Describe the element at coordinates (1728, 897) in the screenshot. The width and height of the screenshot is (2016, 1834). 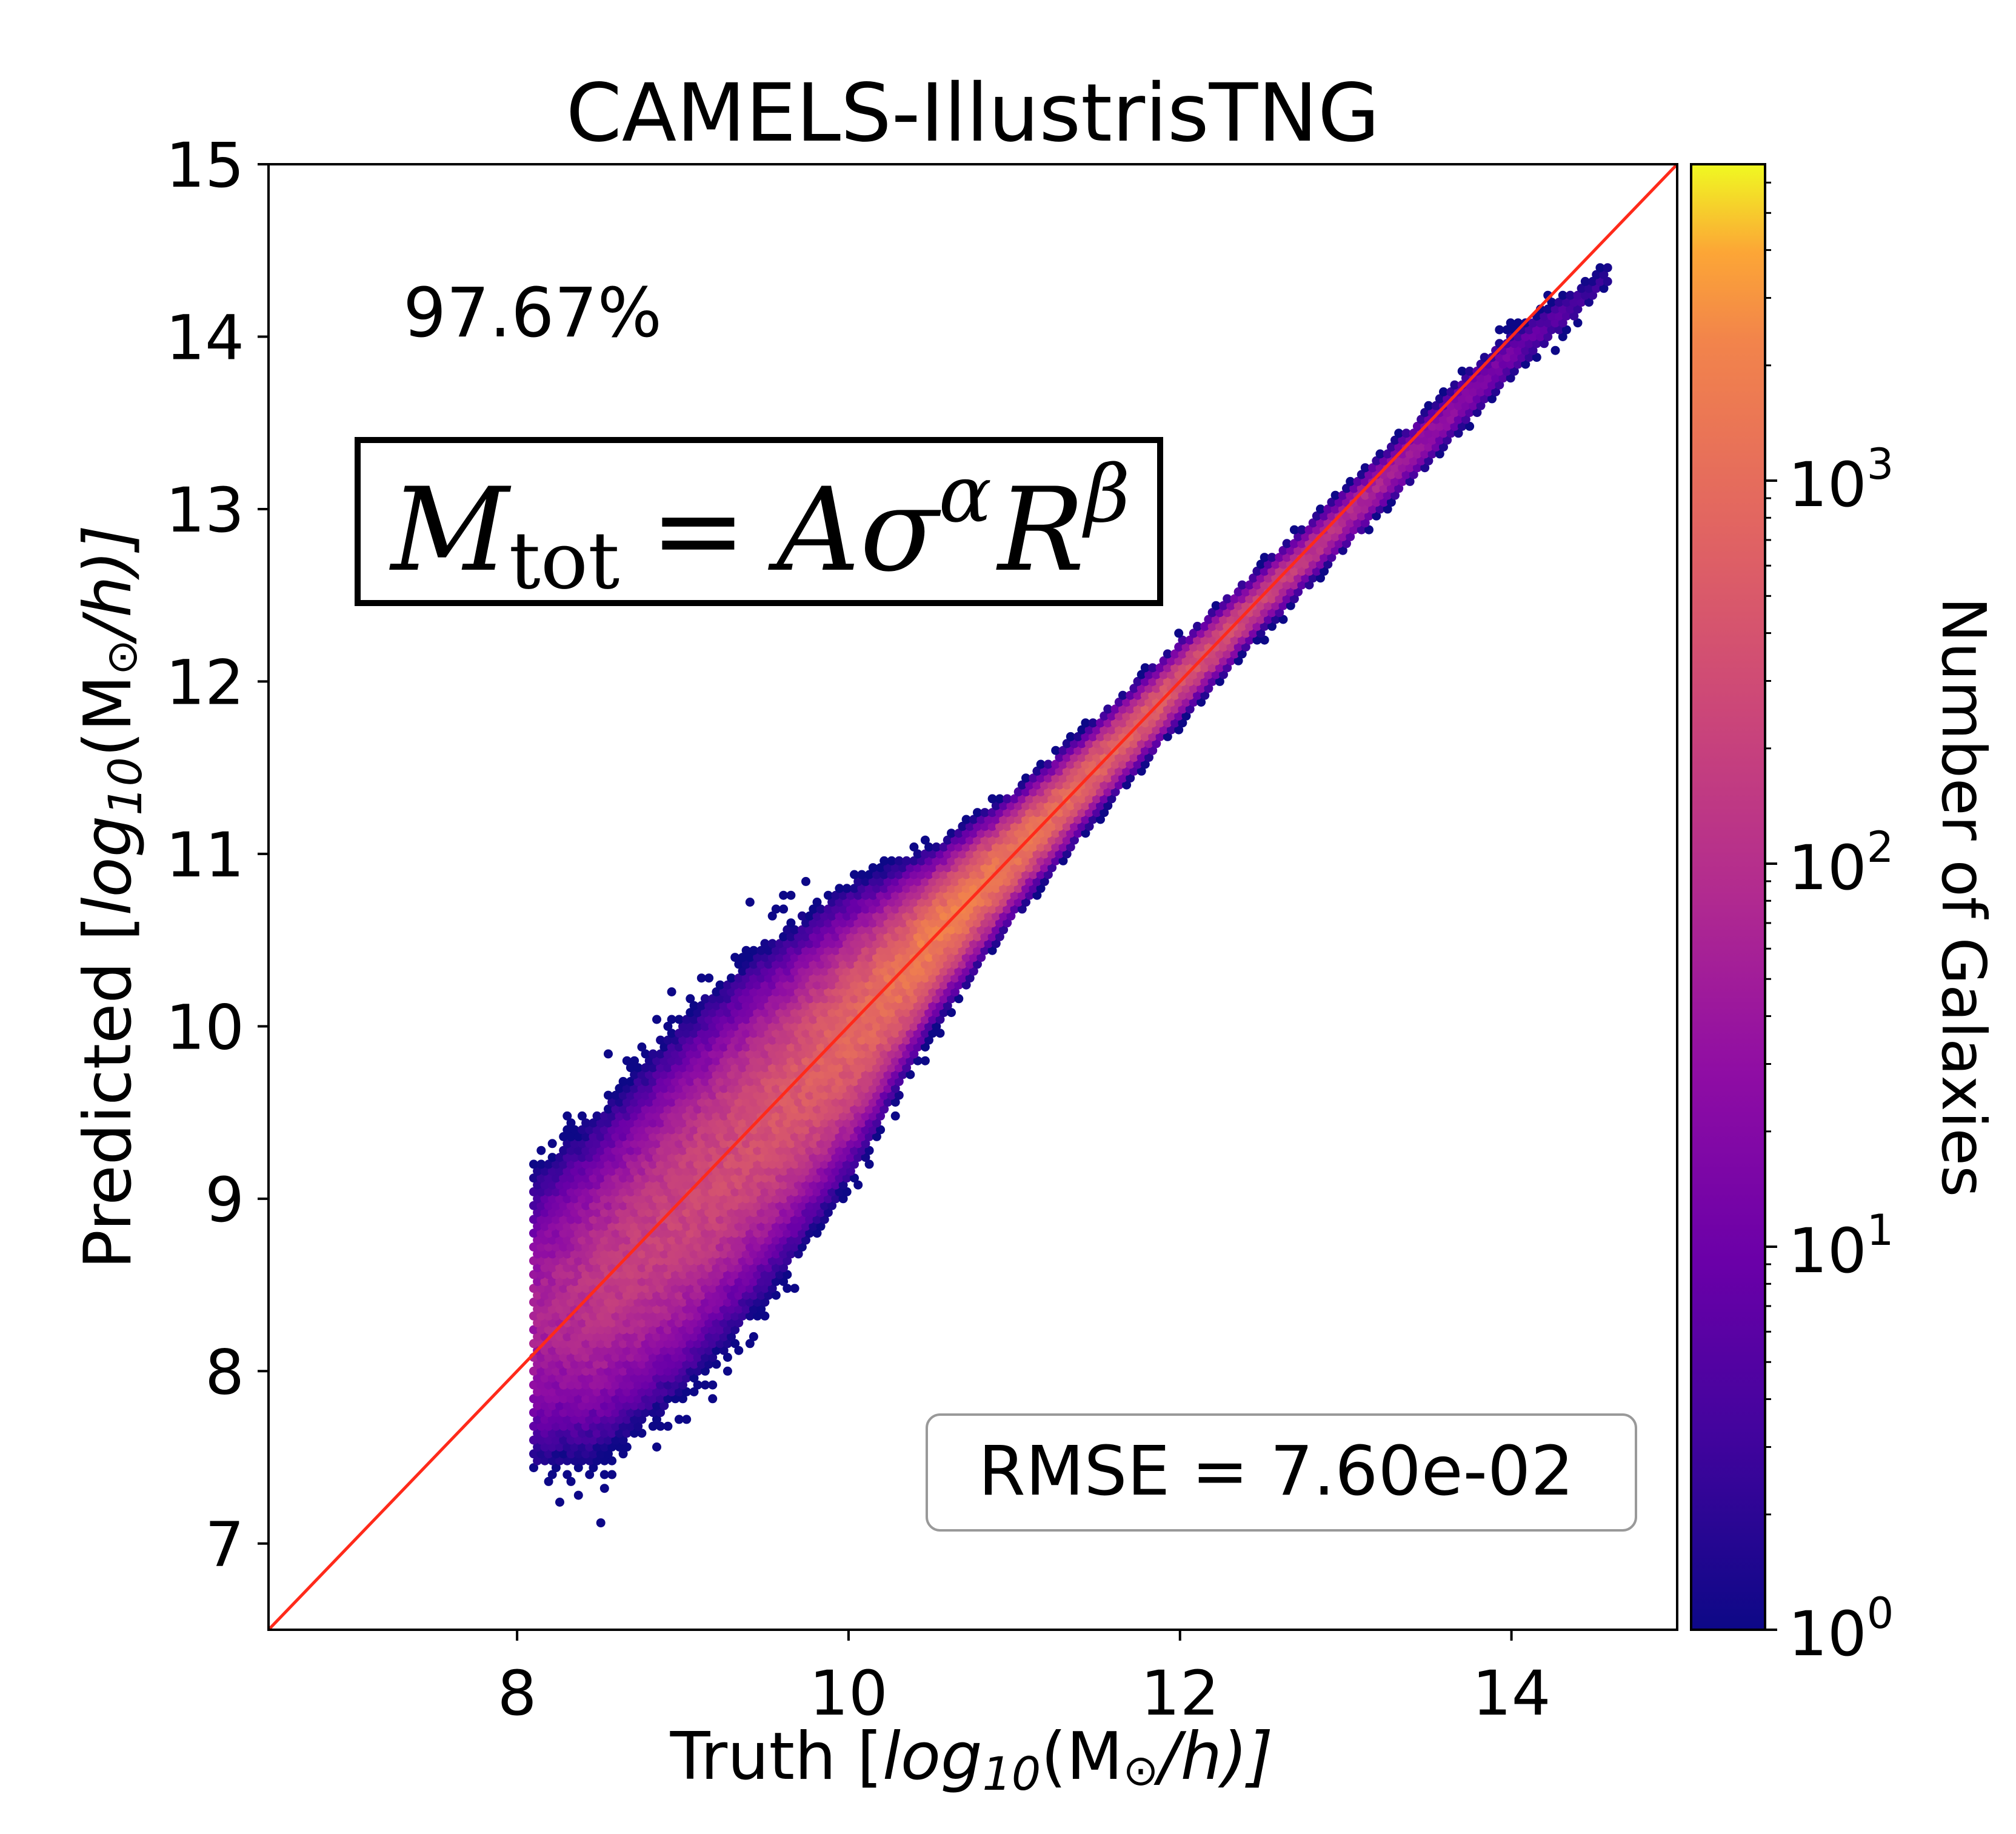
I see `colorbar` at that location.